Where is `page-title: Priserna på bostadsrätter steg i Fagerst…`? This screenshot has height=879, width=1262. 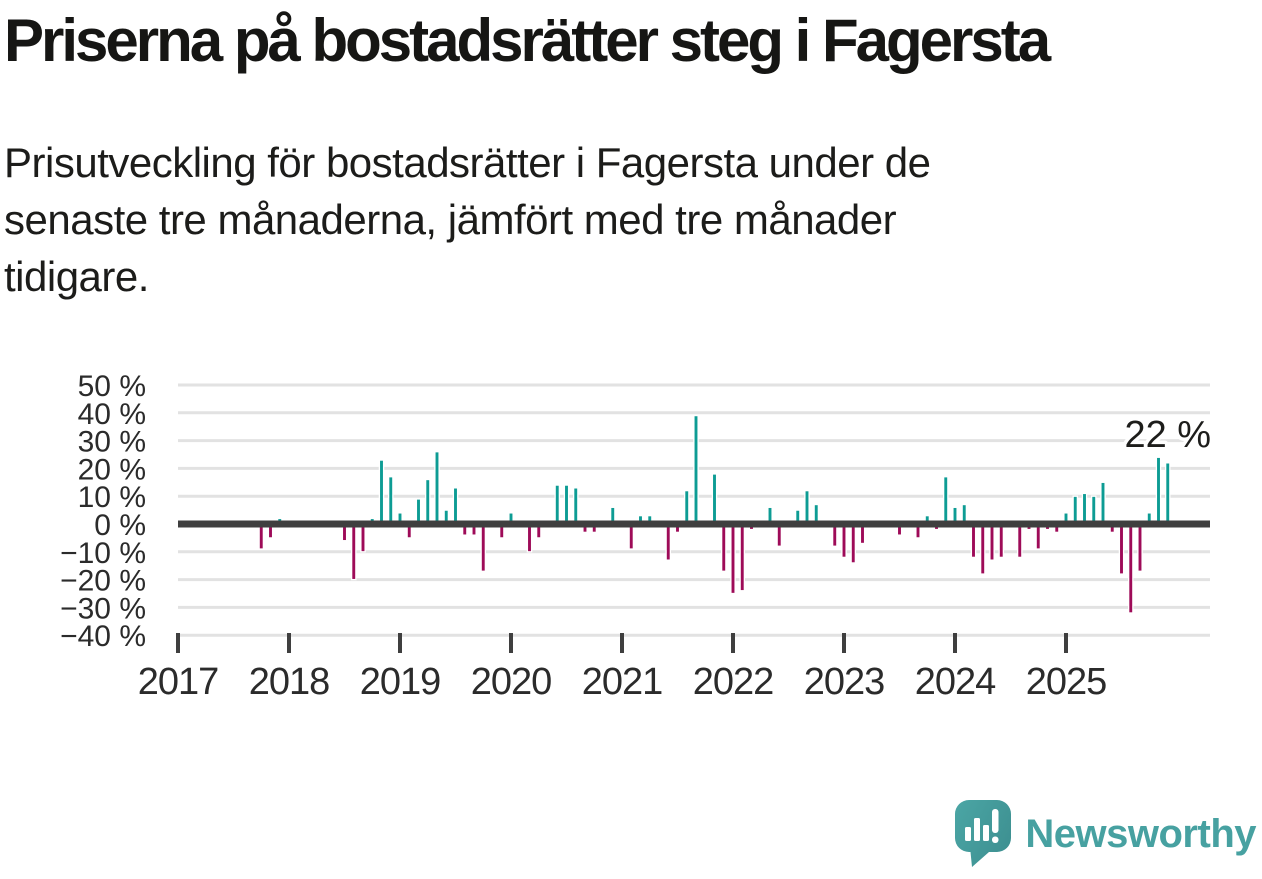
page-title: Priserna på bostadsrätter steg i Fagerst… is located at coordinates (527, 40).